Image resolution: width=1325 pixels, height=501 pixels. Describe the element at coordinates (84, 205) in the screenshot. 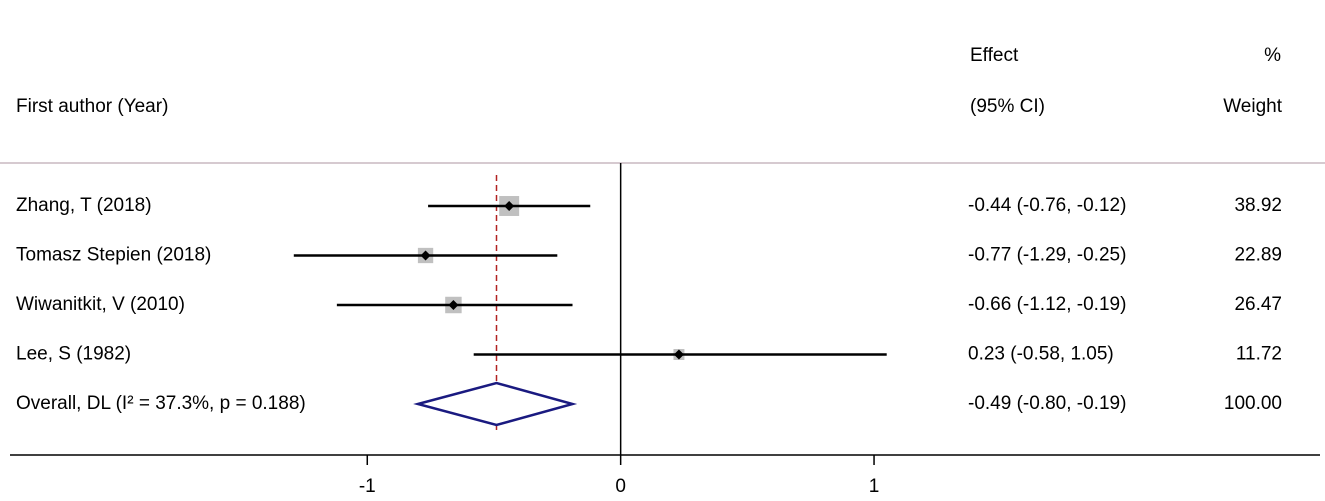

I see `study-name: Zhang, T (2018)` at that location.